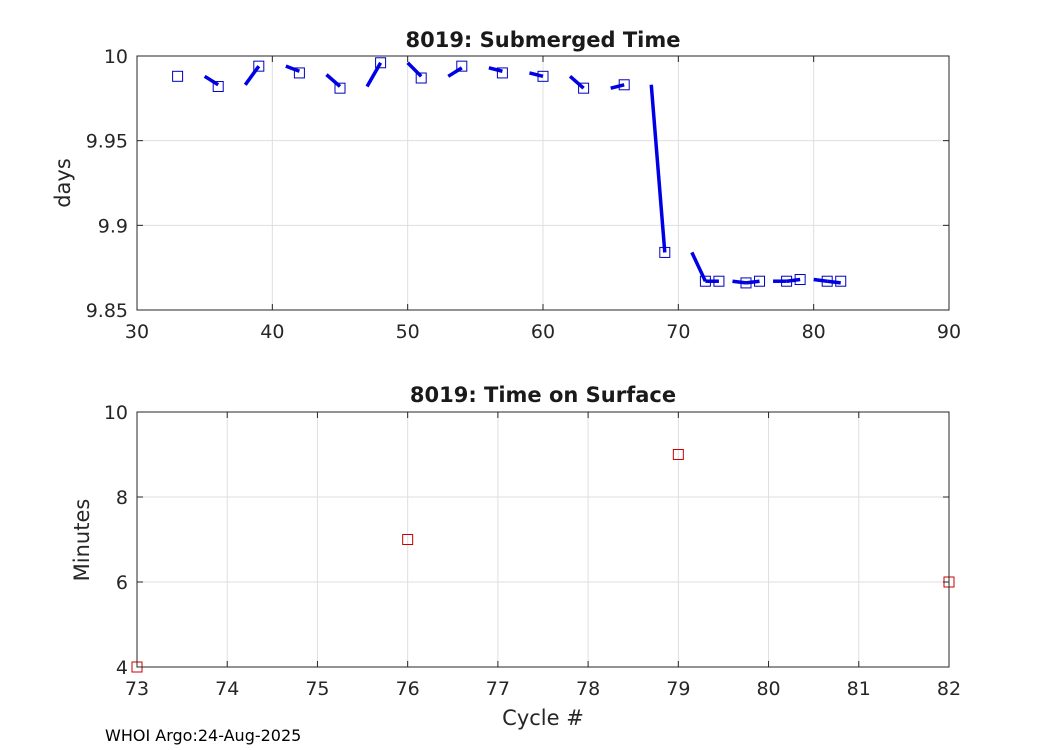 The height and width of the screenshot is (750, 1050). What do you see at coordinates (498, 689) in the screenshot?
I see `surface-x-tick-label: 77` at bounding box center [498, 689].